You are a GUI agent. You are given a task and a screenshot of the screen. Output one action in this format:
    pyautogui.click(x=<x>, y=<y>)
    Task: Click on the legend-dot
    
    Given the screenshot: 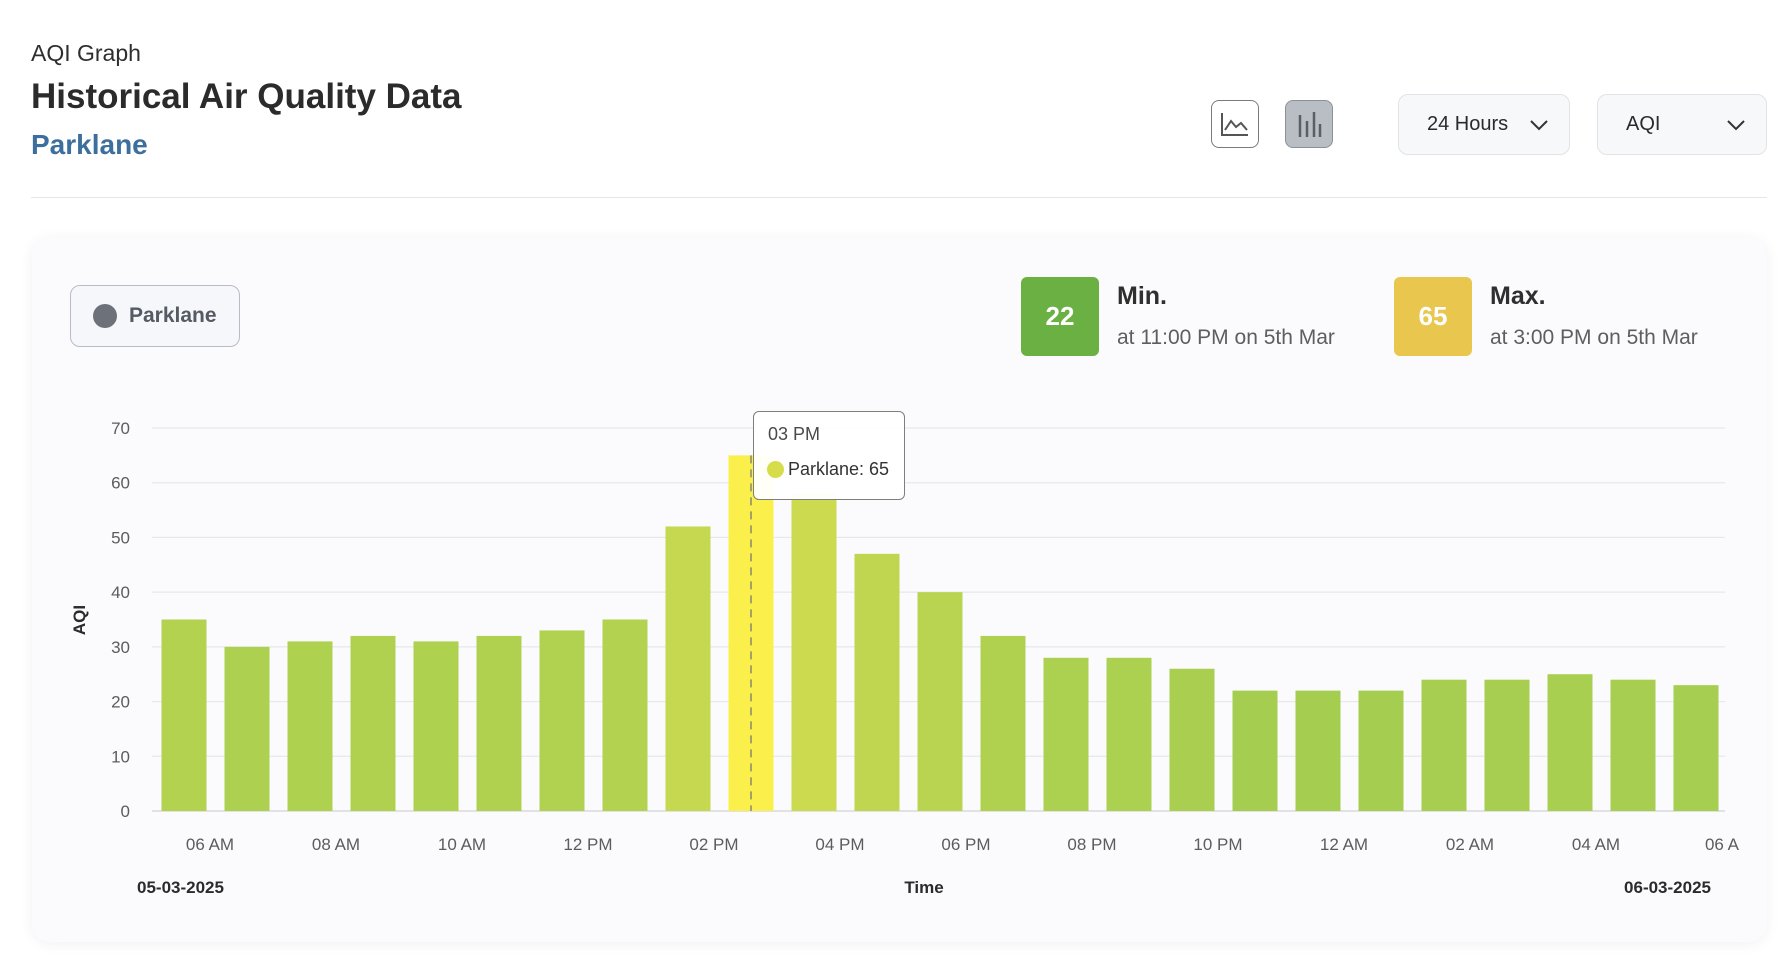 What is the action you would take?
    pyautogui.click(x=105, y=316)
    